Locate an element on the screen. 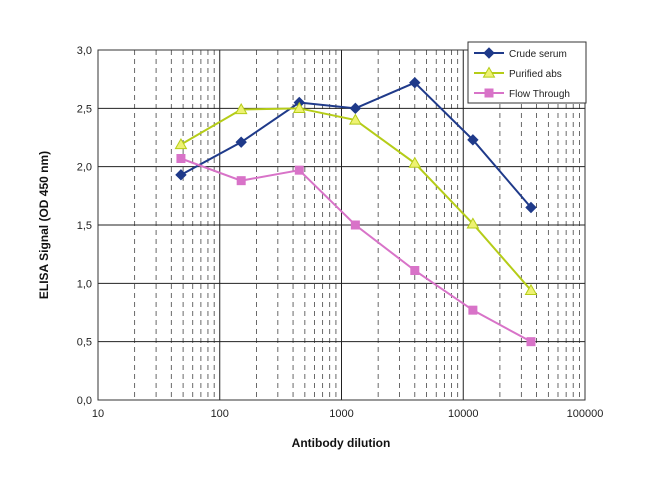 The image size is (650, 485). legend-entry: Purified abs is located at coordinates (518, 73).